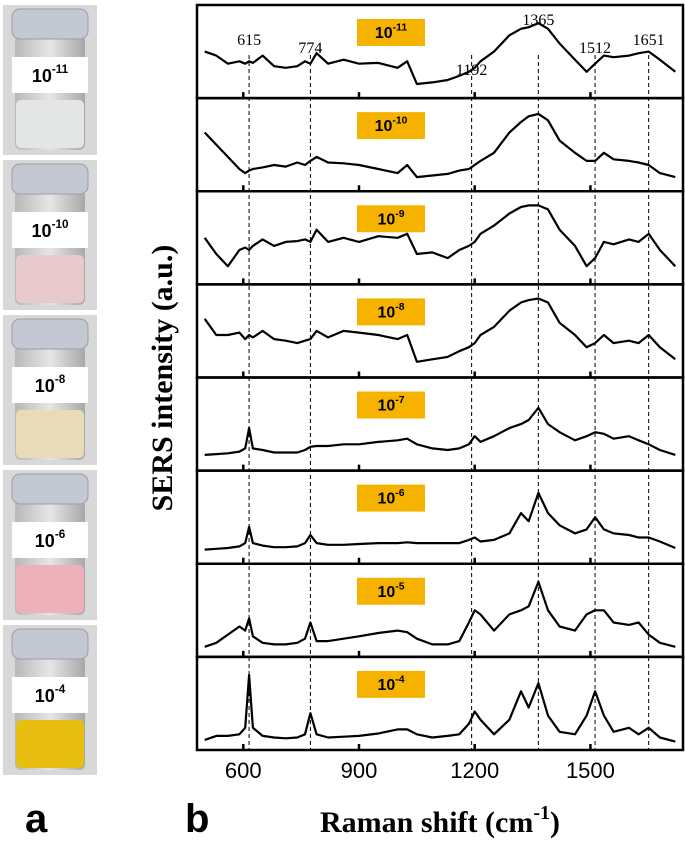 This screenshot has height=852, width=685. What do you see at coordinates (243, 770) in the screenshot?
I see `x-tick-label: 600` at bounding box center [243, 770].